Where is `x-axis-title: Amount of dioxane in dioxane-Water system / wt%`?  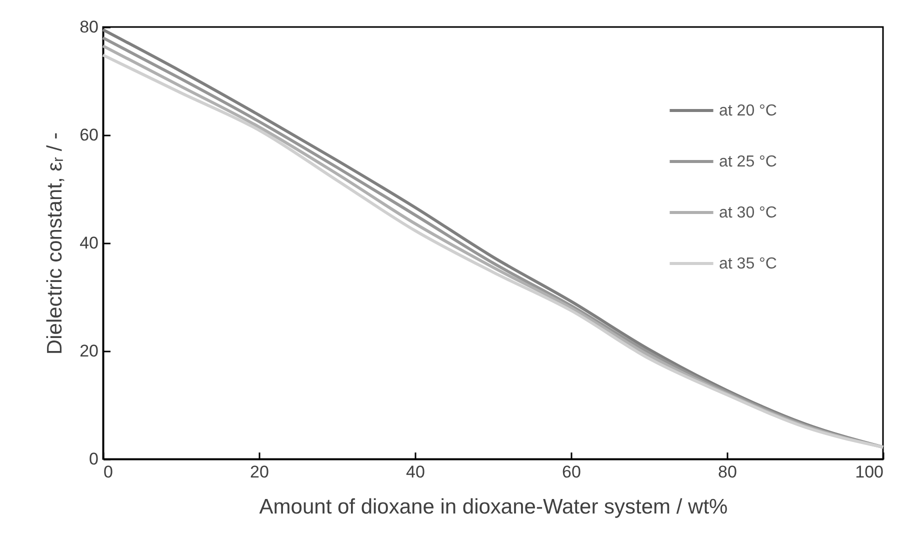
x-axis-title: Amount of dioxane in dioxane-Water system / wt% is located at coordinates (493, 507).